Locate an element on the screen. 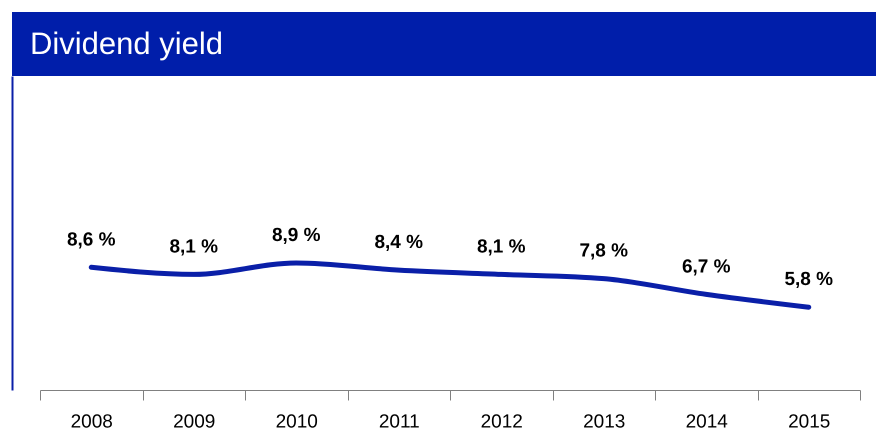 This screenshot has width=876, height=444. data-label: 5,8 % is located at coordinates (809, 279).